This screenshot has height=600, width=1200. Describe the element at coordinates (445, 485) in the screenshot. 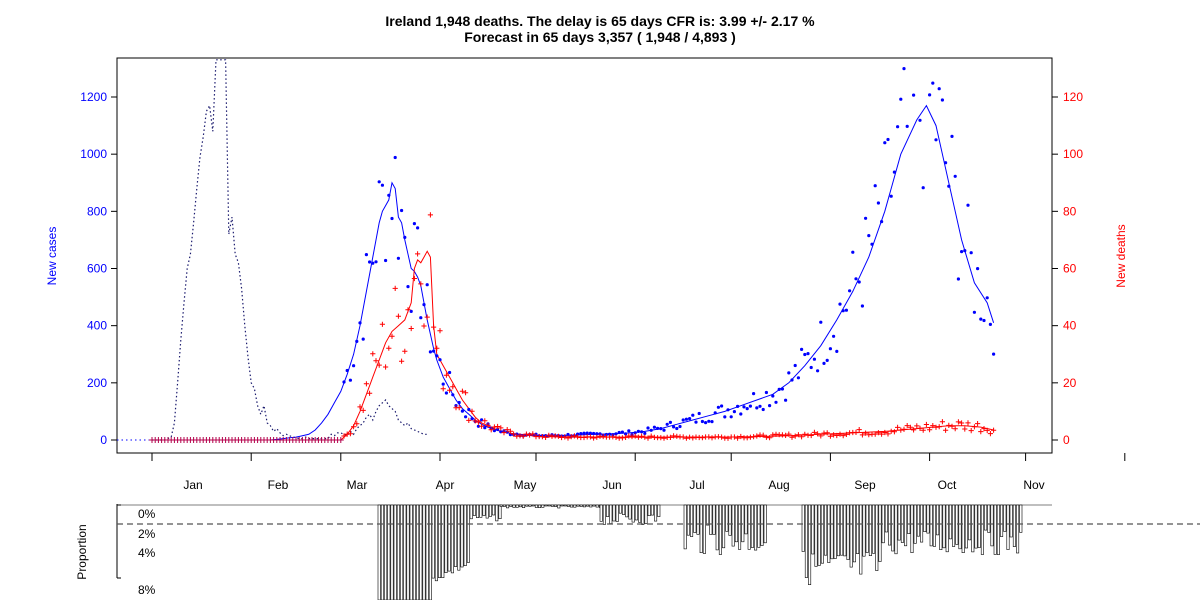

I see `x-tick-label: Apr` at that location.